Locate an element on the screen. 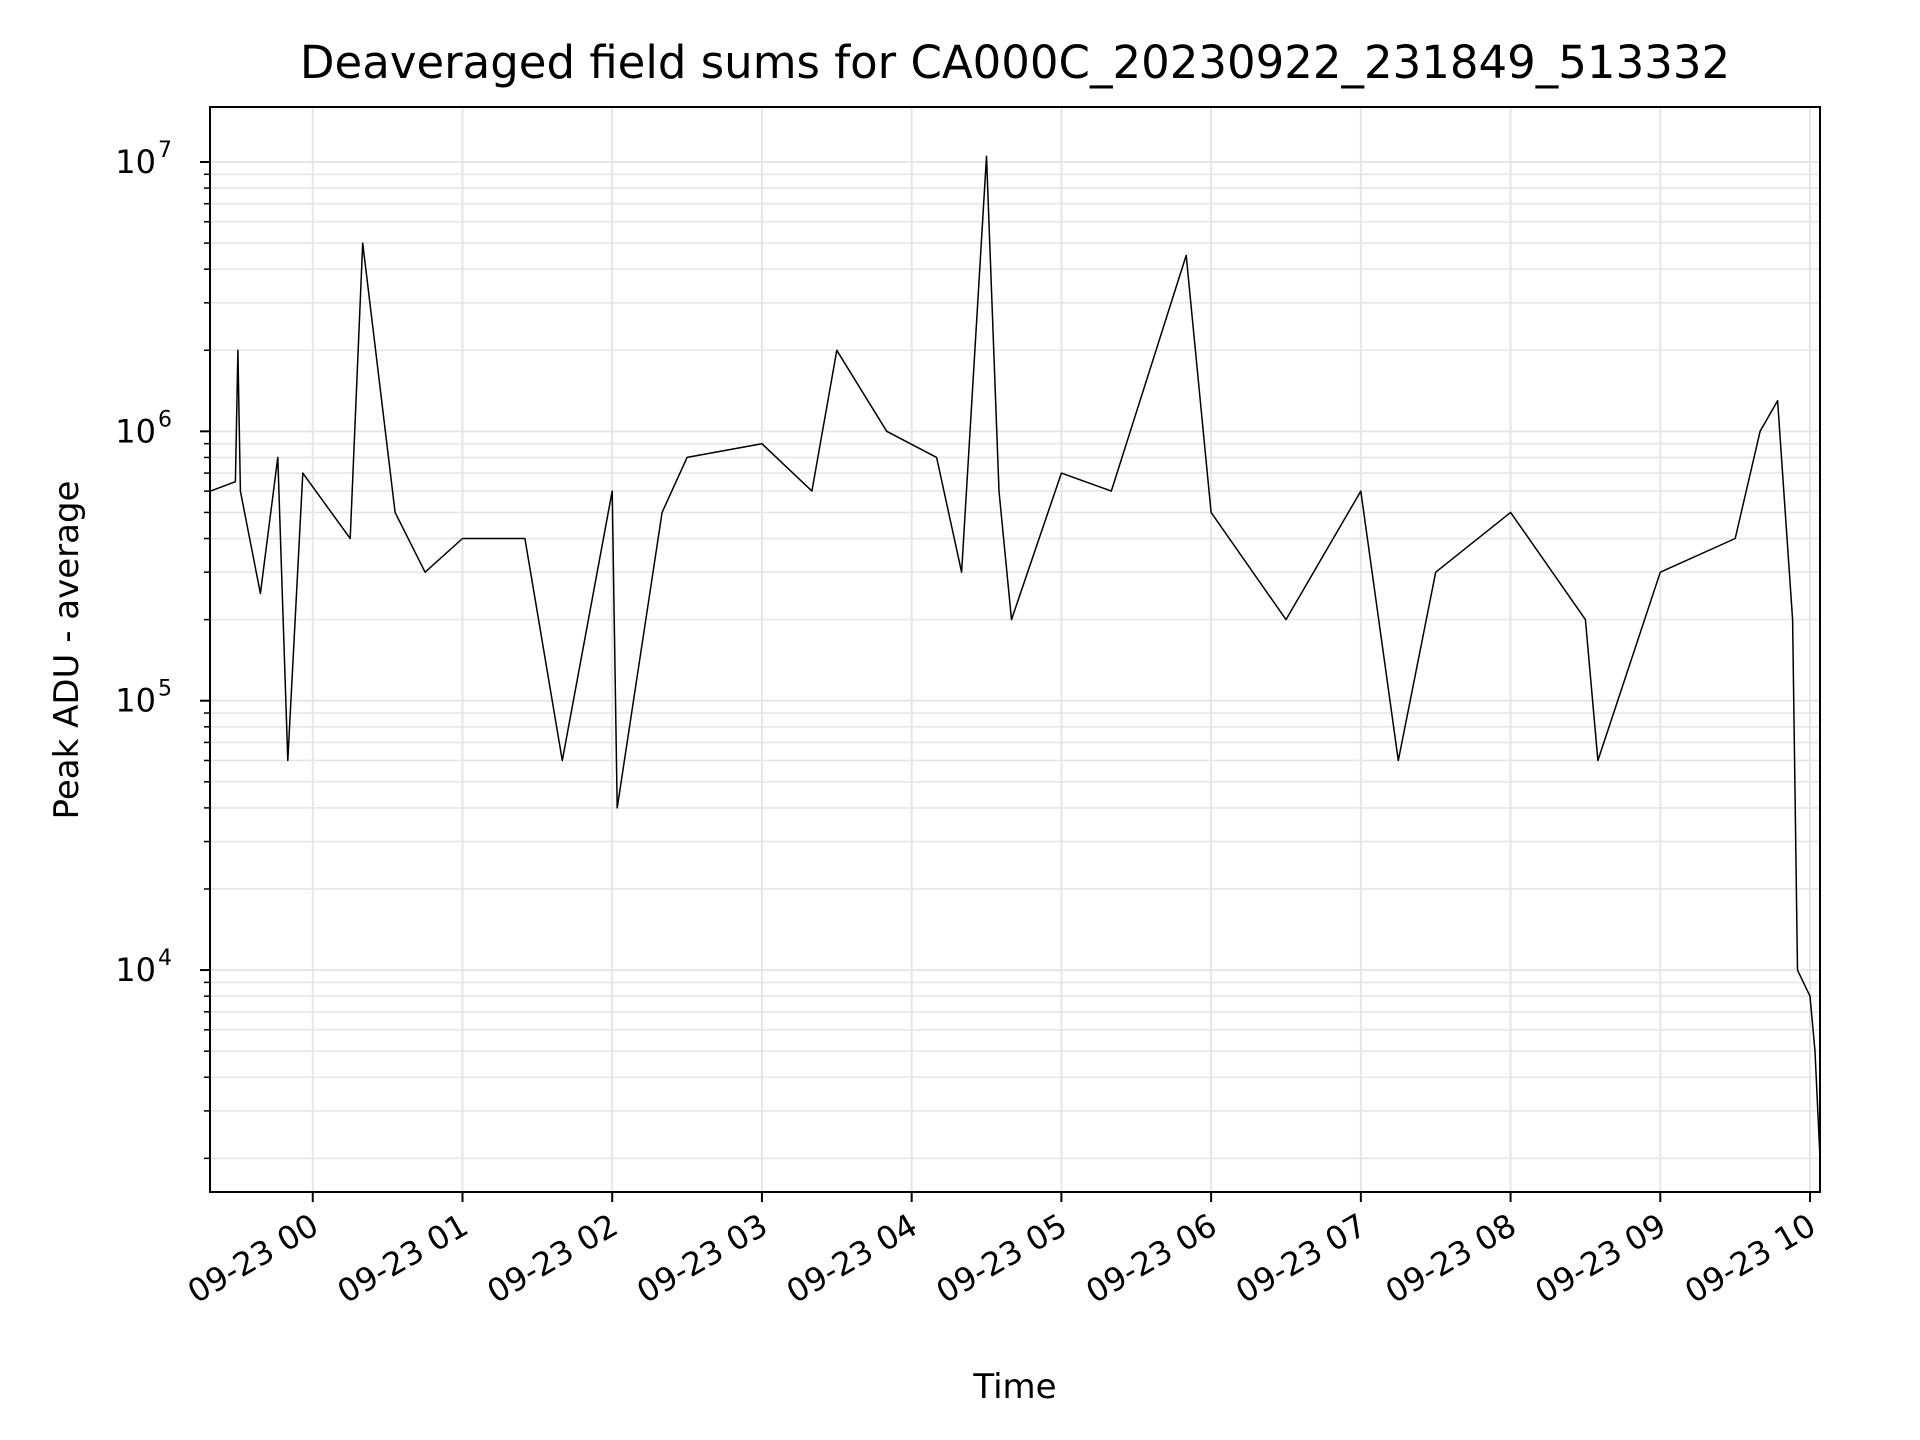 This screenshot has width=1920, height=1440. x-axis-label: Time is located at coordinates (1014, 1387).